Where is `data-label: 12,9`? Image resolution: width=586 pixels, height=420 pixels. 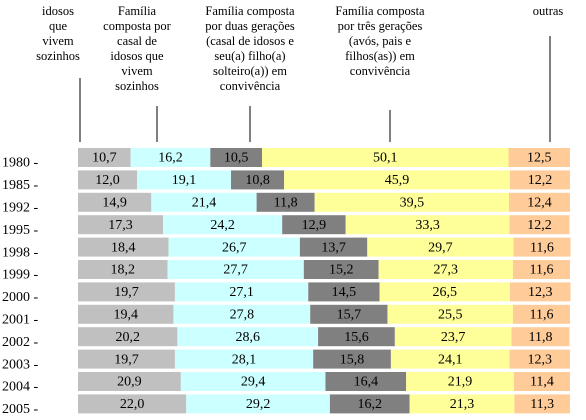 data-label: 12,9 is located at coordinates (314, 225).